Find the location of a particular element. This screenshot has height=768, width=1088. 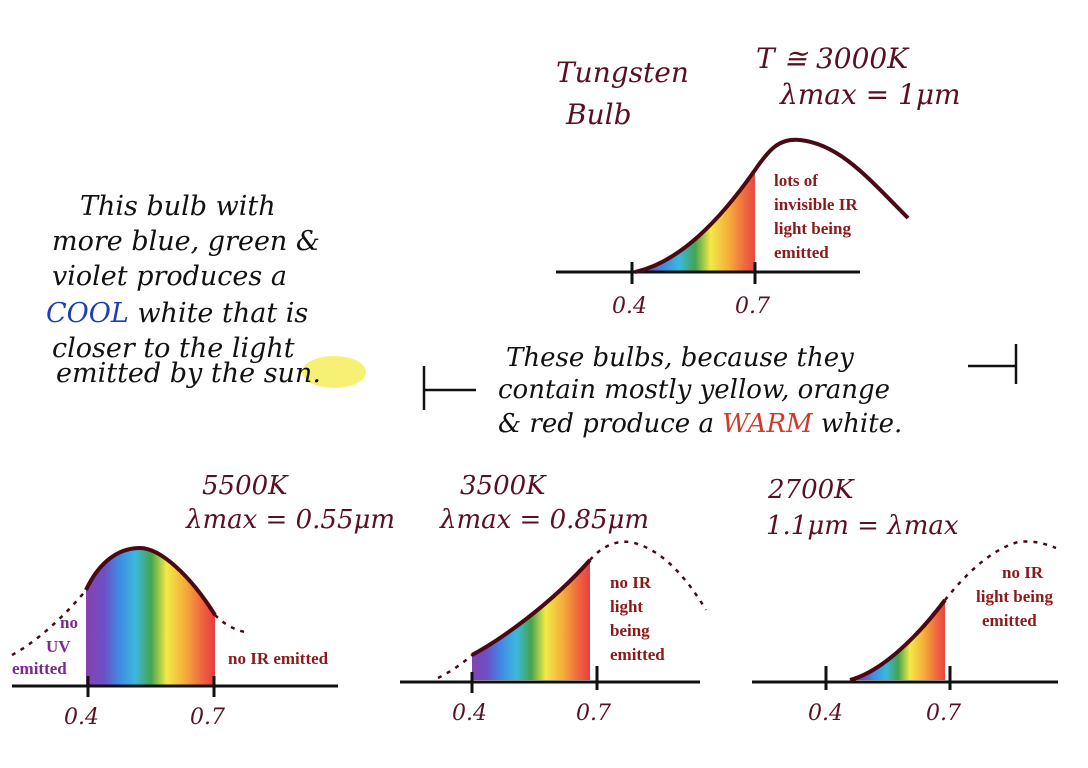

bulb-5500k-curve-ir-tail is located at coordinates (230, 624).